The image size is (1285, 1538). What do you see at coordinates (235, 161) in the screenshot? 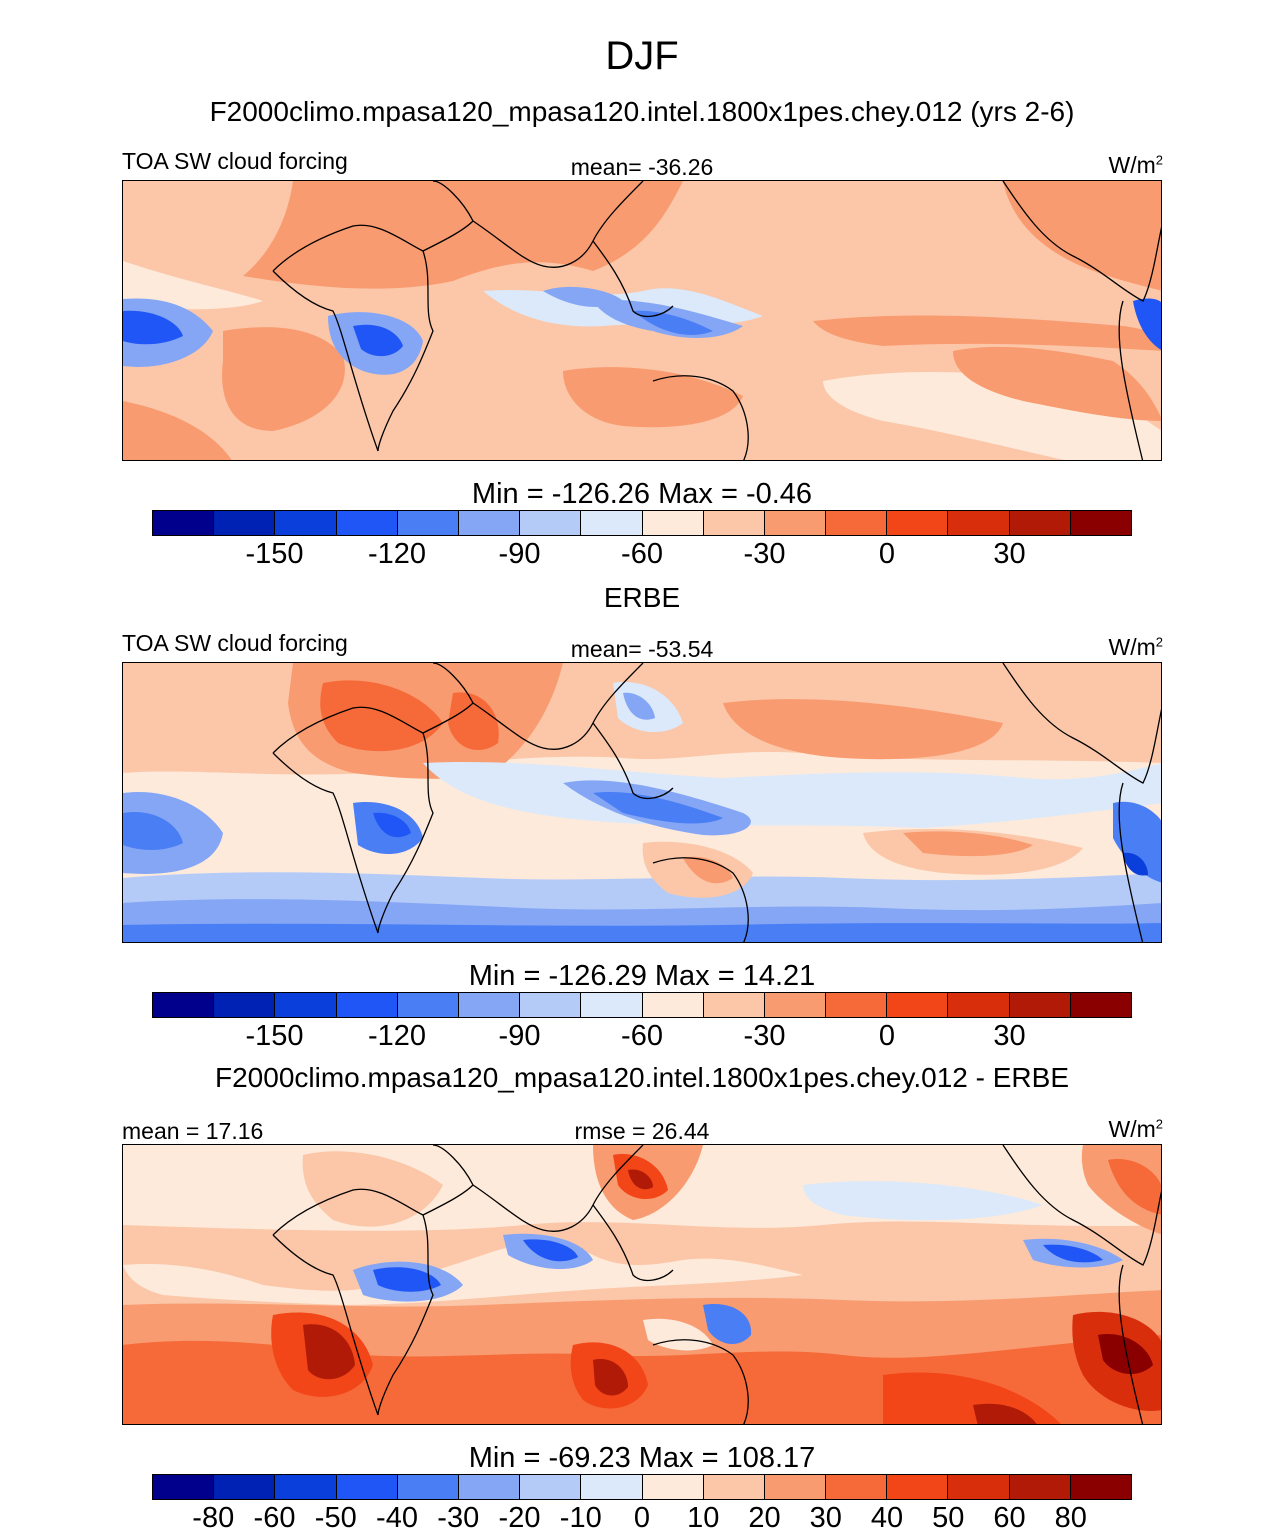
I see `panel1-variable-label: TOA SW cloud forcing` at bounding box center [235, 161].